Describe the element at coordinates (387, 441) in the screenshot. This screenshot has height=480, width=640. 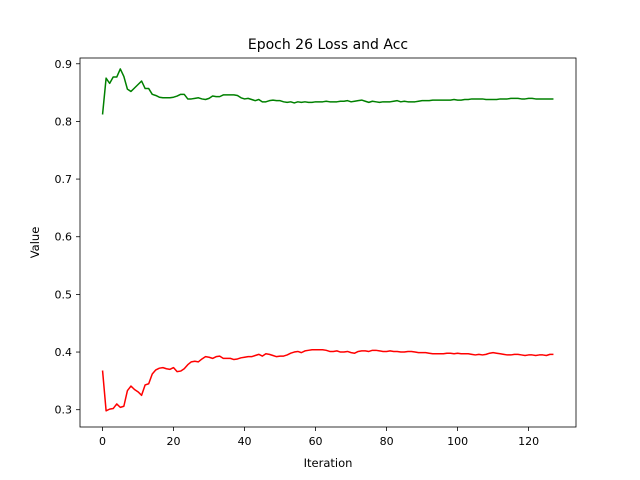
I see `x-tick-label: 80` at that location.